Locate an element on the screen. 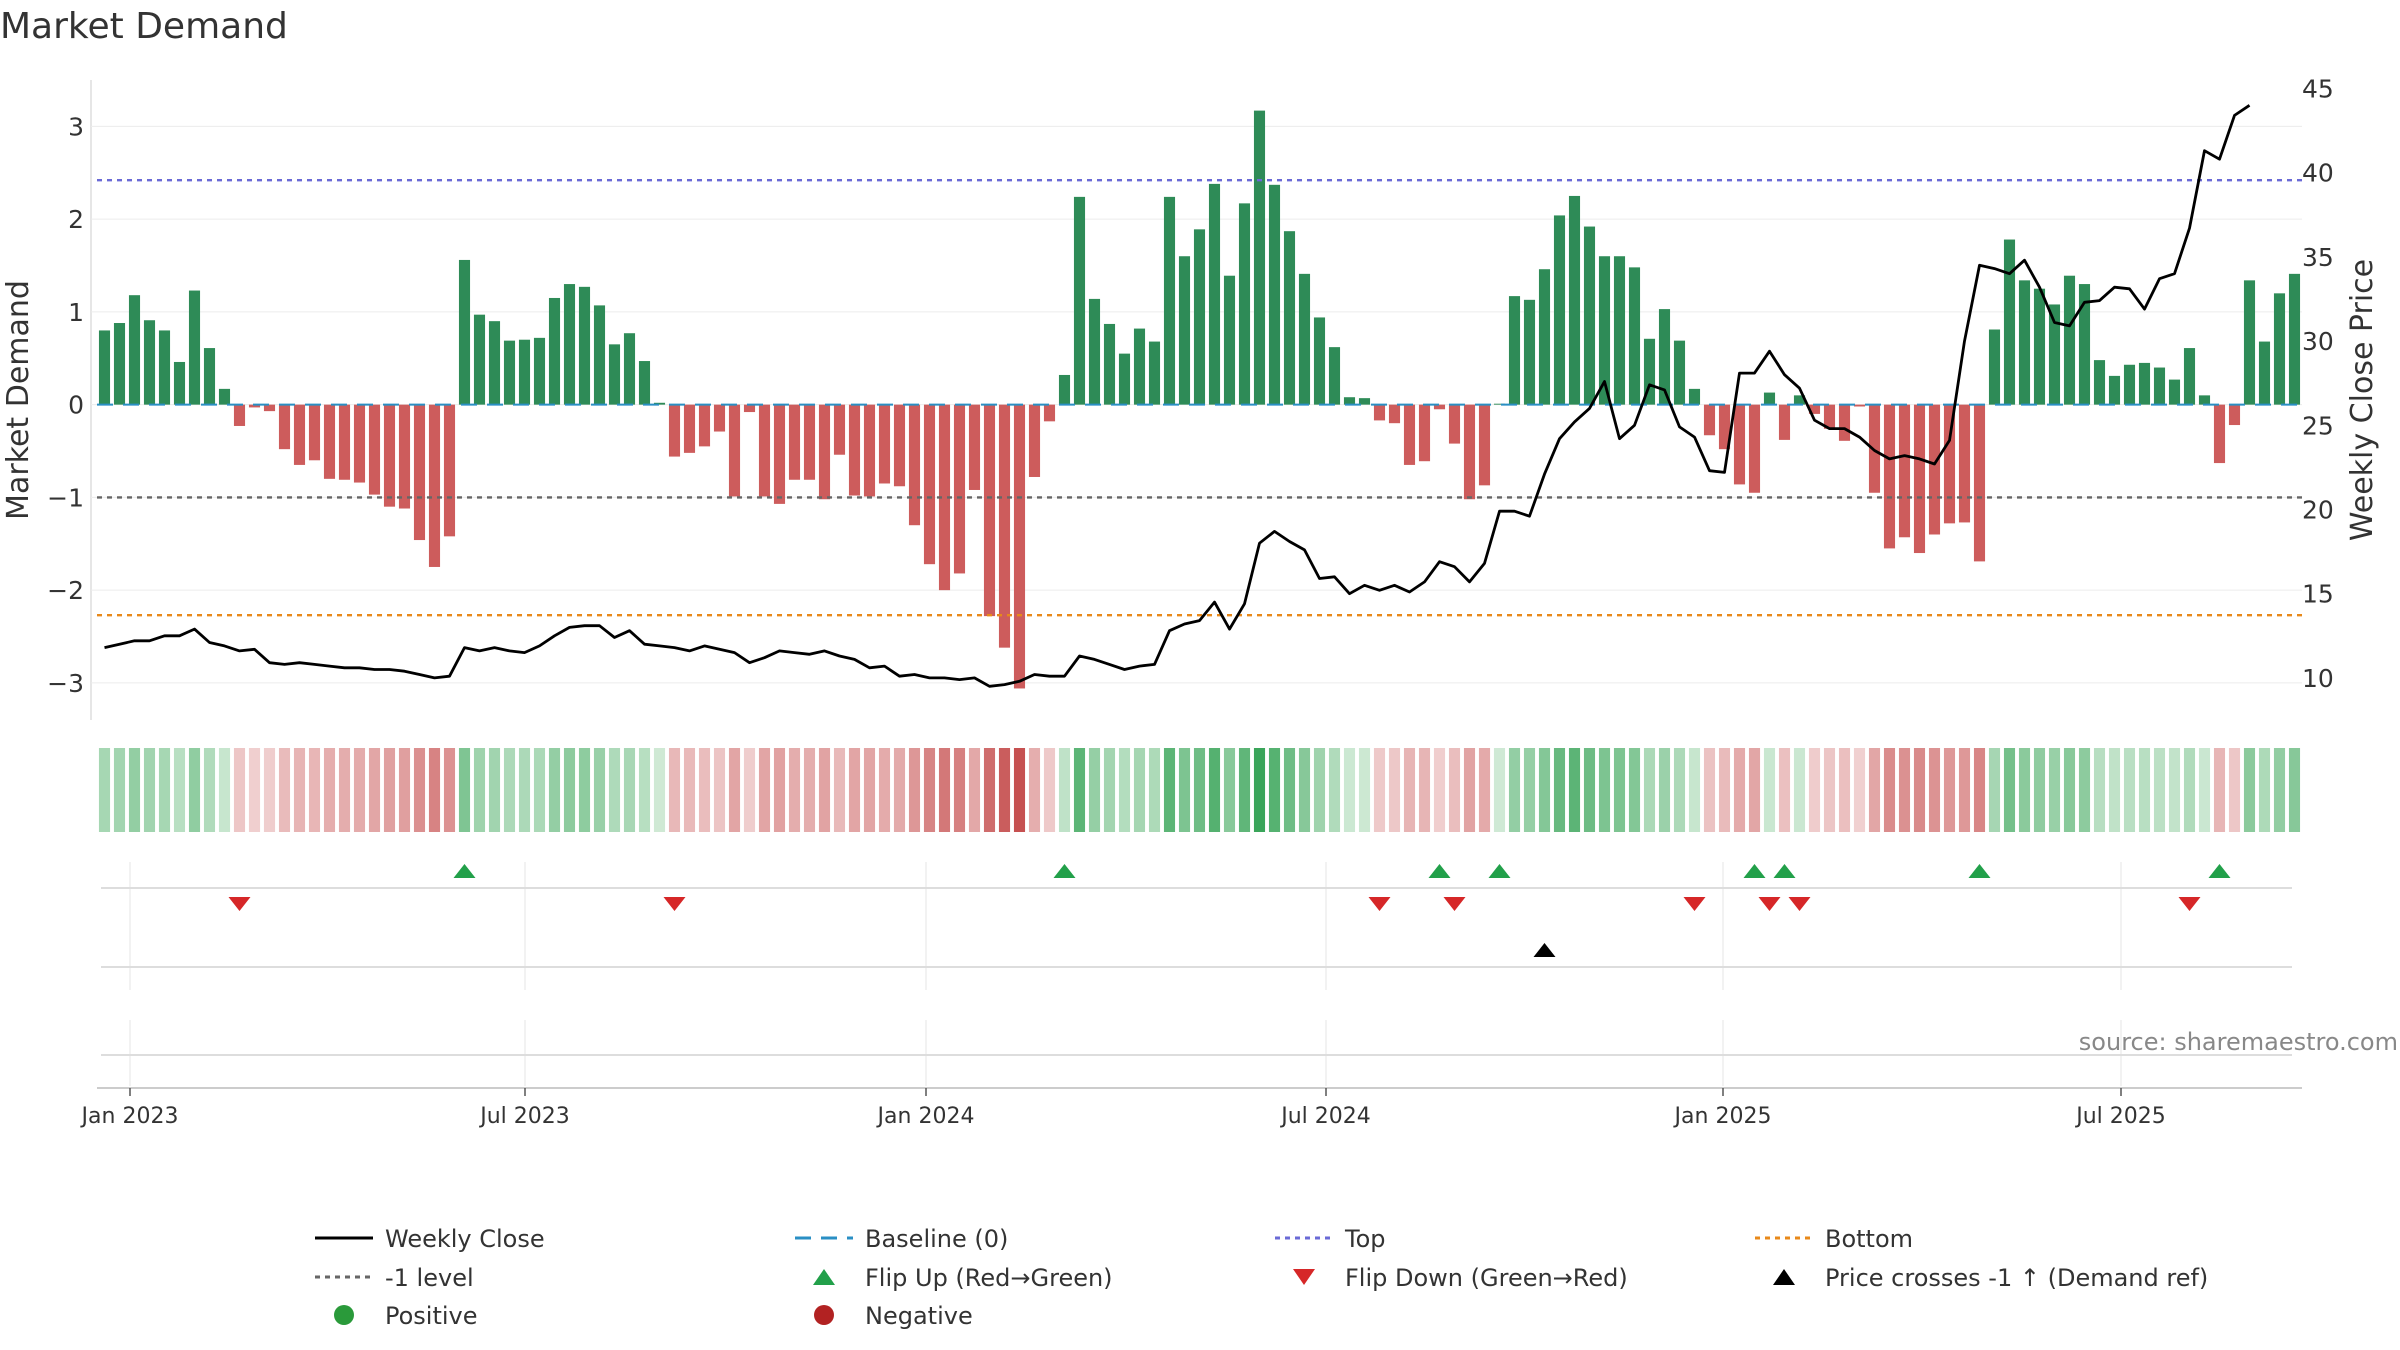  price-cross-marker is located at coordinates (1544, 950).